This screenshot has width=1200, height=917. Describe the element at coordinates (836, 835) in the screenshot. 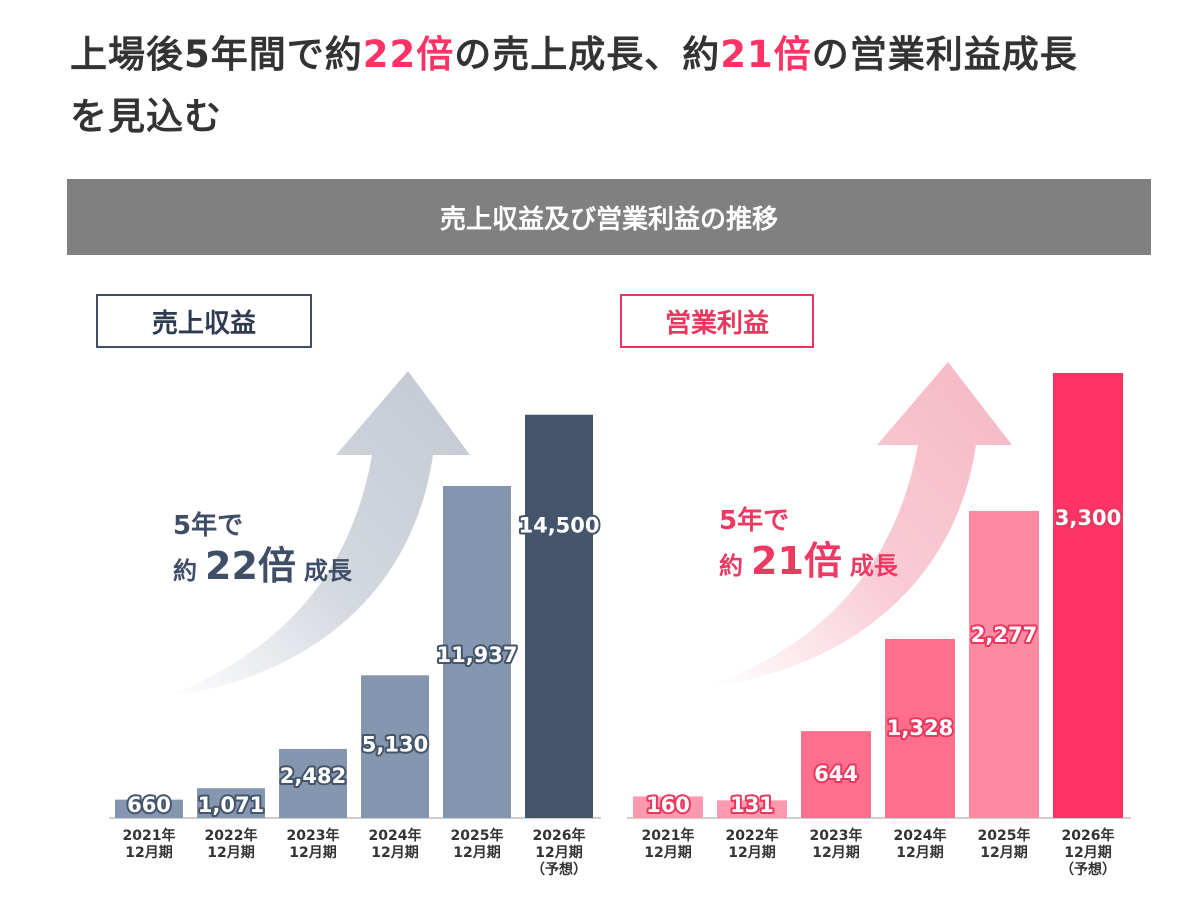

I see `operating-profit-category-label: 2023年` at that location.